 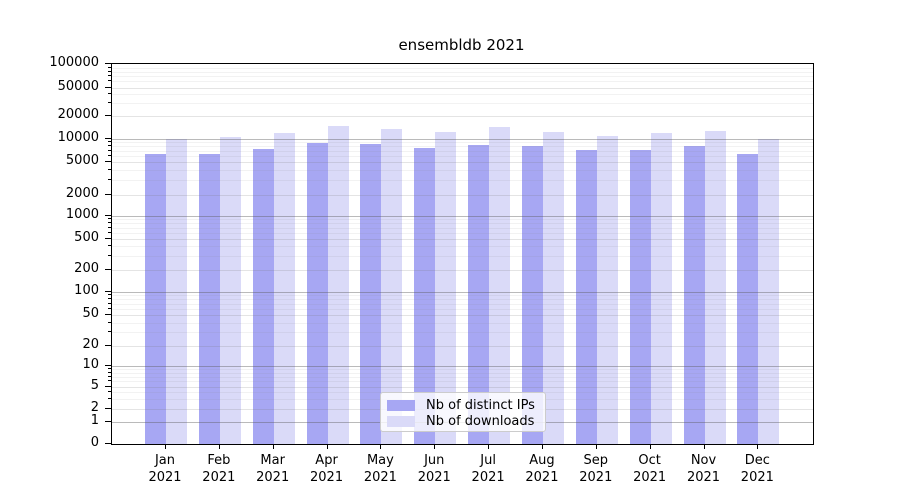 I want to click on x-tick-month: Jul, so click(x=488, y=460).